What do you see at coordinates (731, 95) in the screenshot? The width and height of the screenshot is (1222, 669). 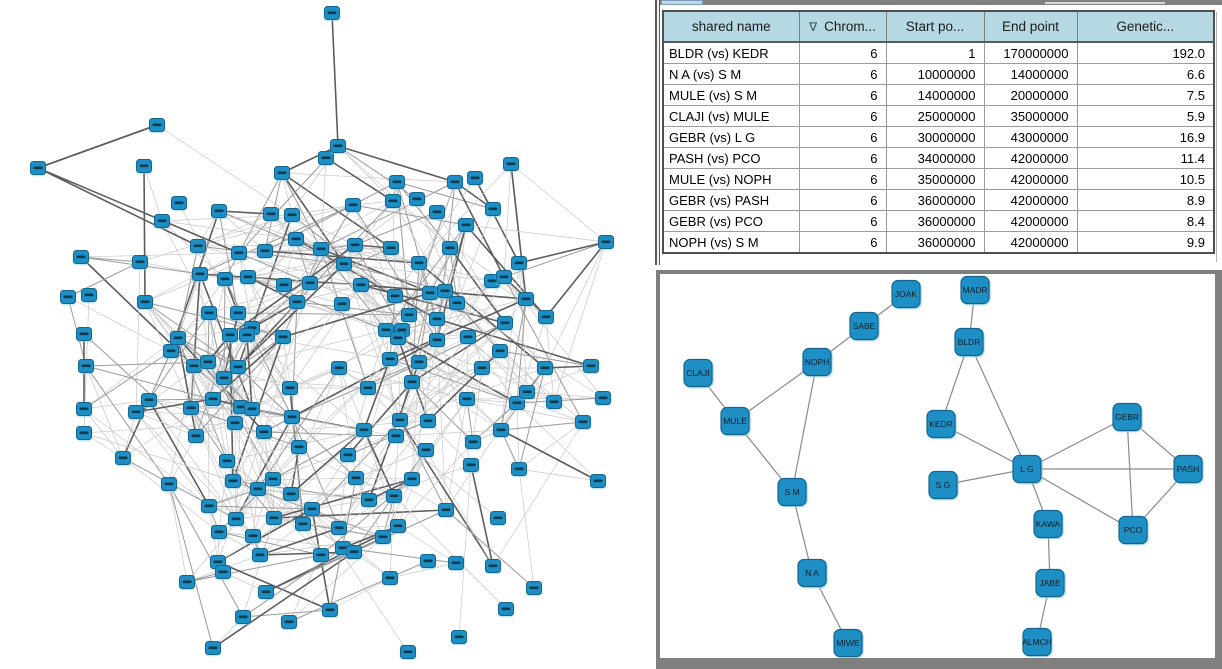 I see `cell-shared-name: MULE (vs) S M` at bounding box center [731, 95].